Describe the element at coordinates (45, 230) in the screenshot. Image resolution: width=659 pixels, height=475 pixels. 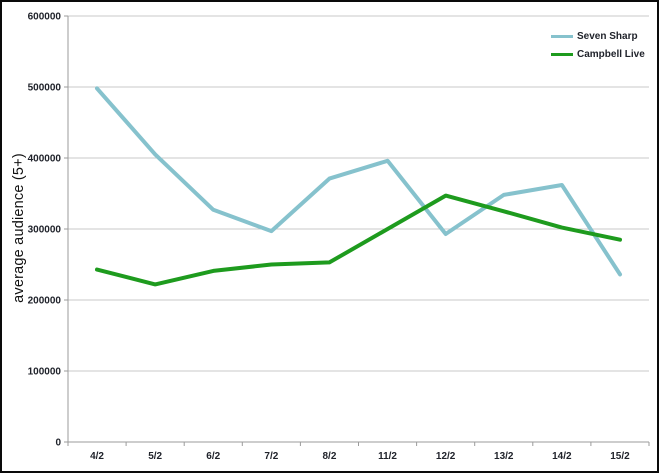
I see `y-tick-label: 300000` at that location.